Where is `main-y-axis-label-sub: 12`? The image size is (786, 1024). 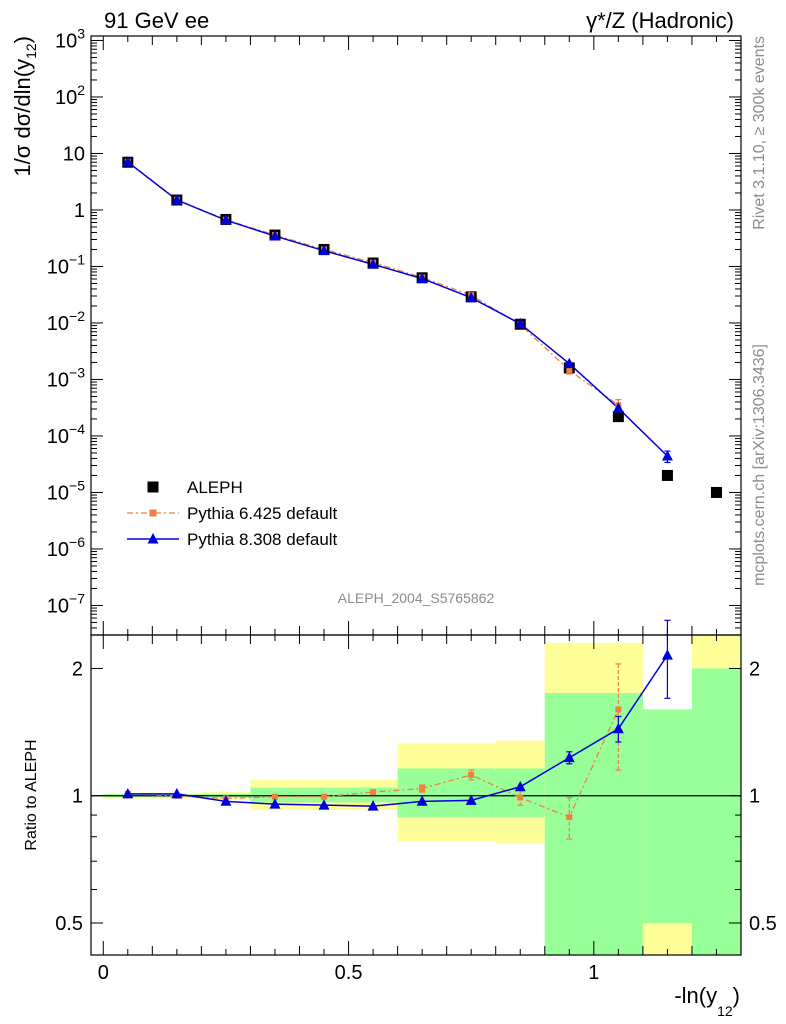
main-y-axis-label-sub: 12 is located at coordinates (31, 51).